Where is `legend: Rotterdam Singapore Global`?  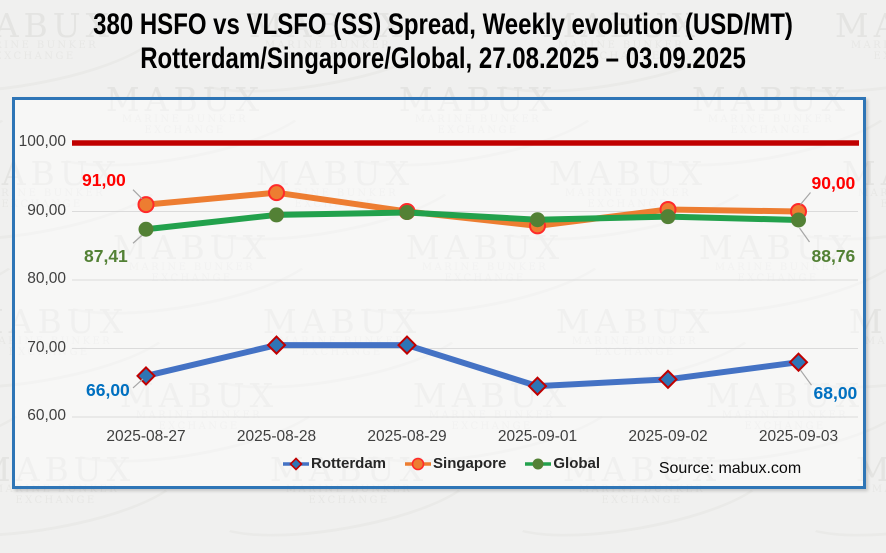 legend: Rotterdam Singapore Global is located at coordinates (441, 463).